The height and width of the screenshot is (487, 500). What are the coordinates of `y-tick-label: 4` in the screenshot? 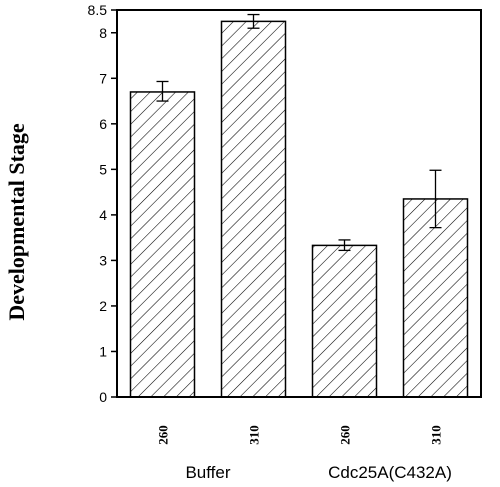 It's located at (103, 215).